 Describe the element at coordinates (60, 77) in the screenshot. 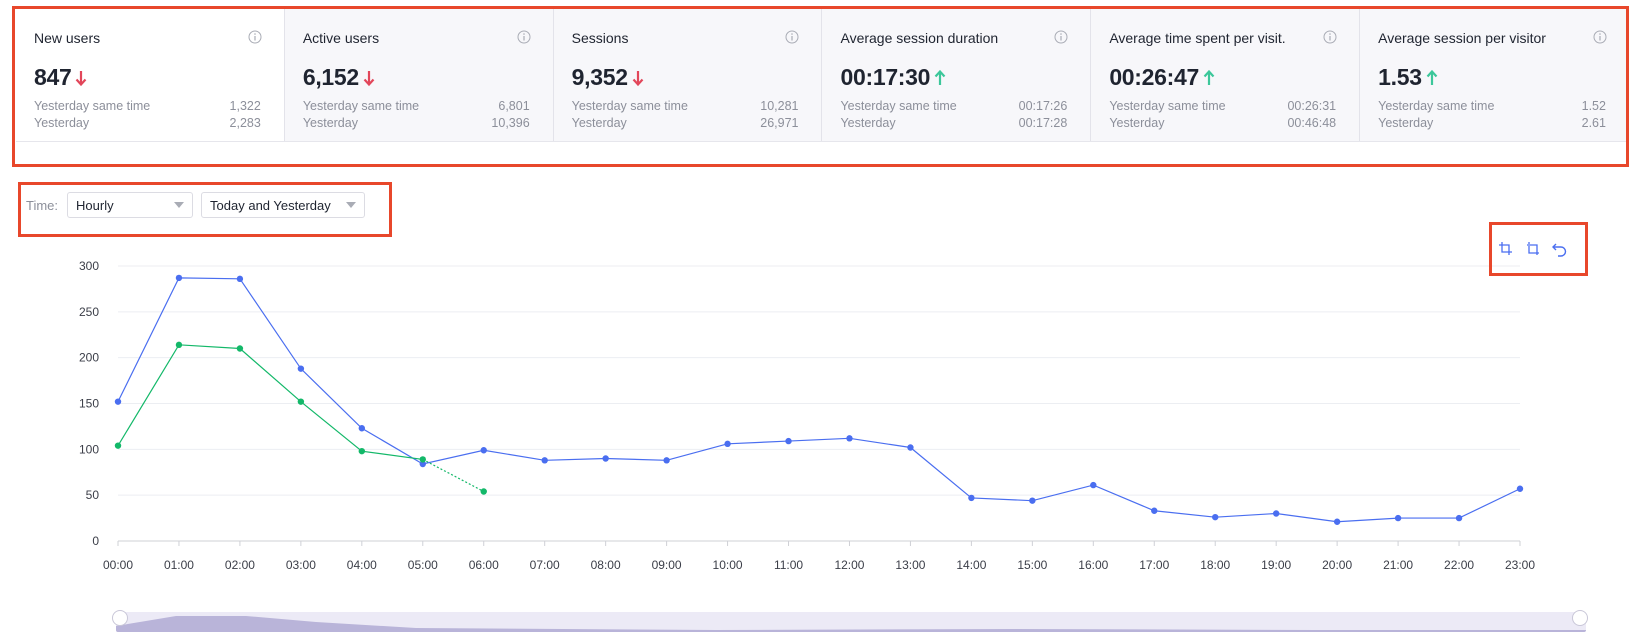

I see `metric-value: 847` at that location.